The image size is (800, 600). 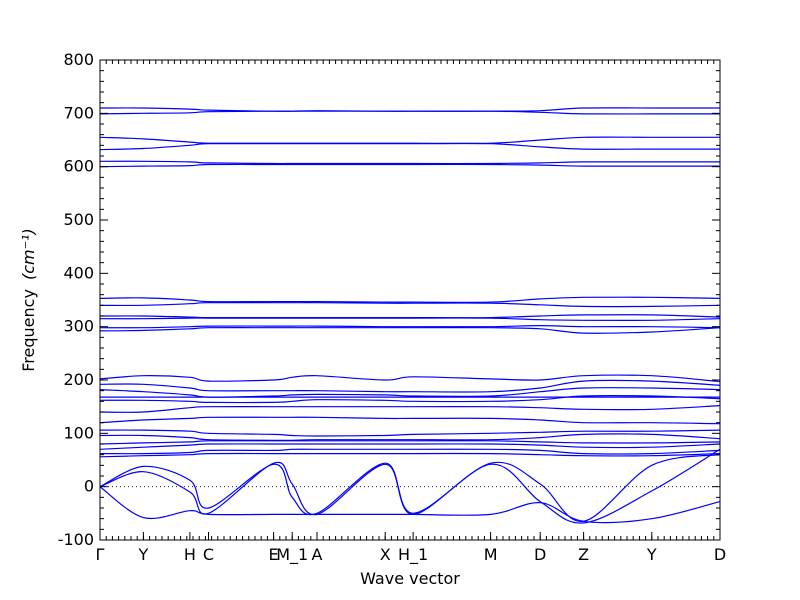 I want to click on y-axis-title-text: Frequency, so click(x=28, y=330).